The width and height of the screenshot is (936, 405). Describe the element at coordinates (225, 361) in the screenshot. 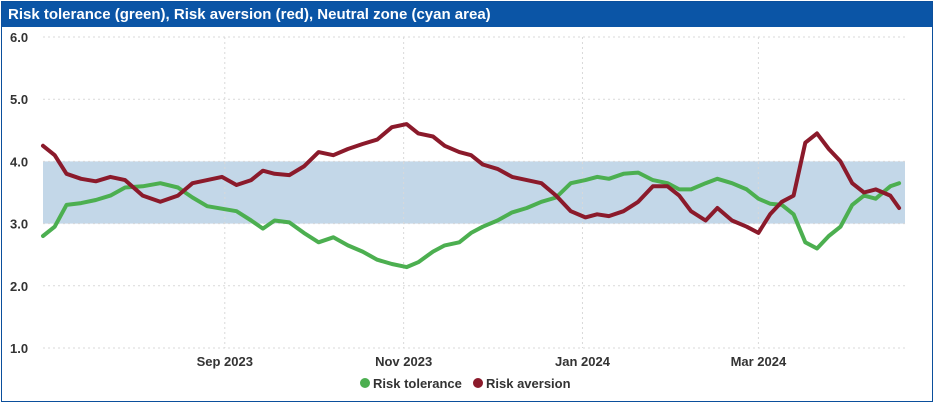

I see `x-tick-label: Sep 2023` at that location.